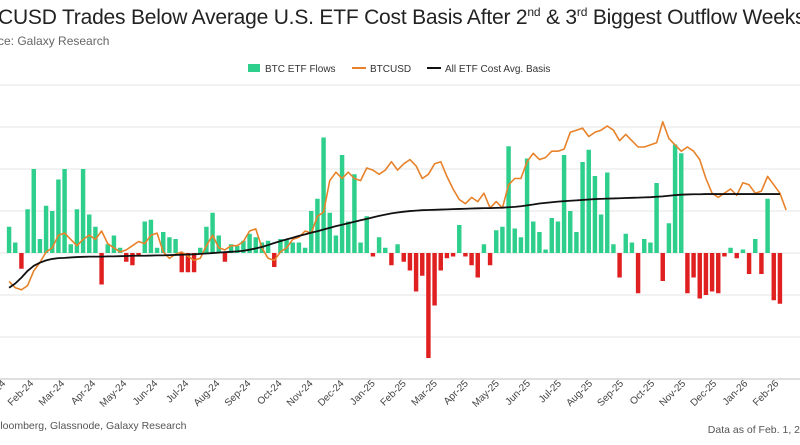  Describe the element at coordinates (270, 392) in the screenshot. I see `x-tick-label: Oct-24` at that location.